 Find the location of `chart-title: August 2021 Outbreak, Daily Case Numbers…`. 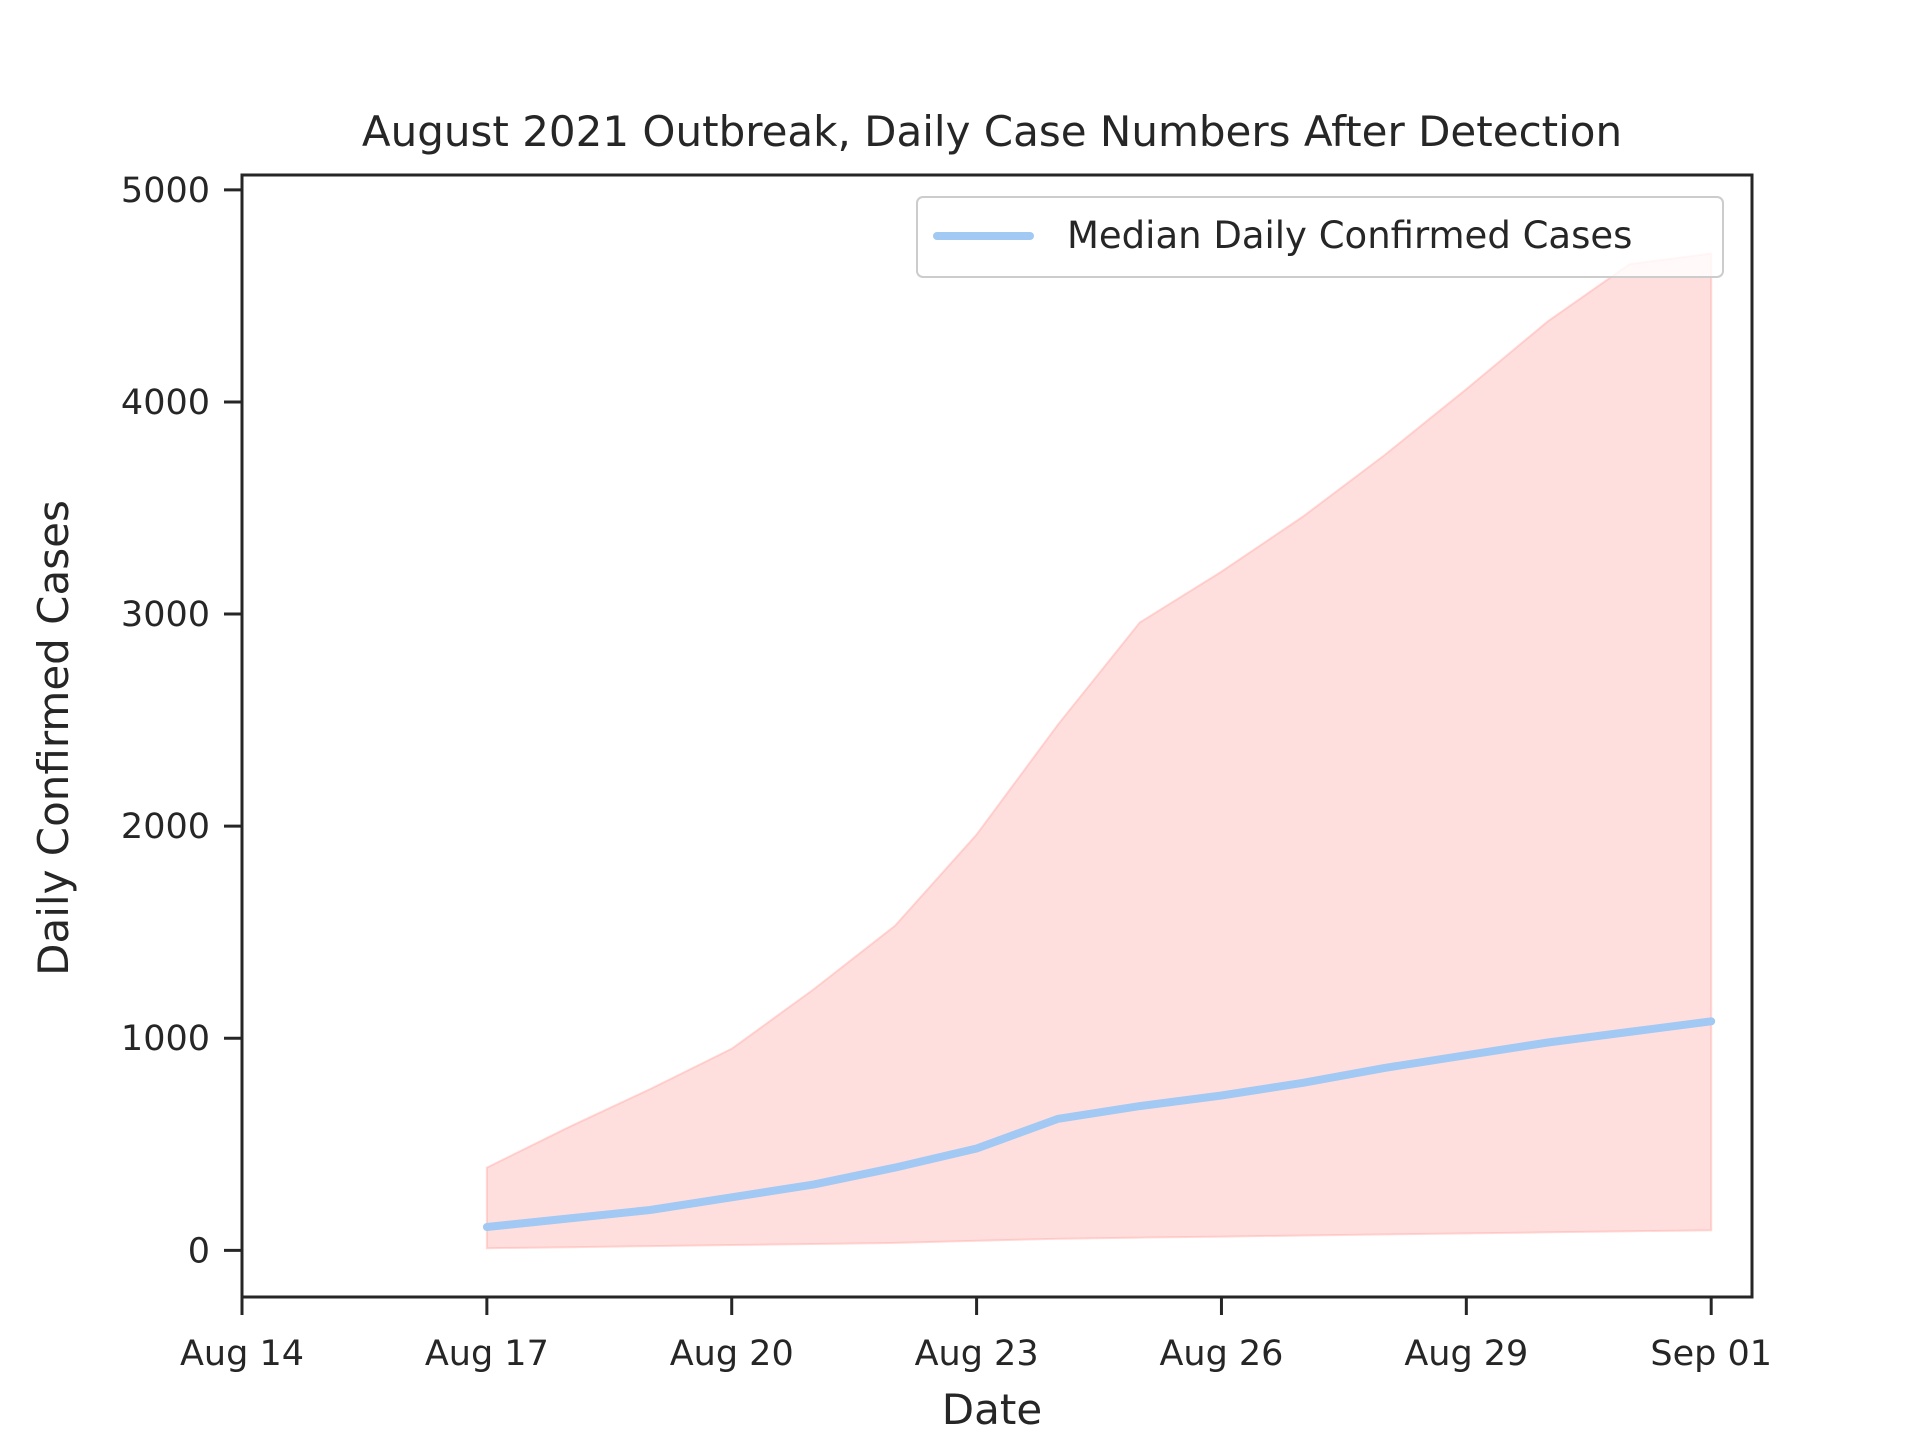

chart-title: August 2021 Outbreak, Daily Case Numbers… is located at coordinates (992, 131).